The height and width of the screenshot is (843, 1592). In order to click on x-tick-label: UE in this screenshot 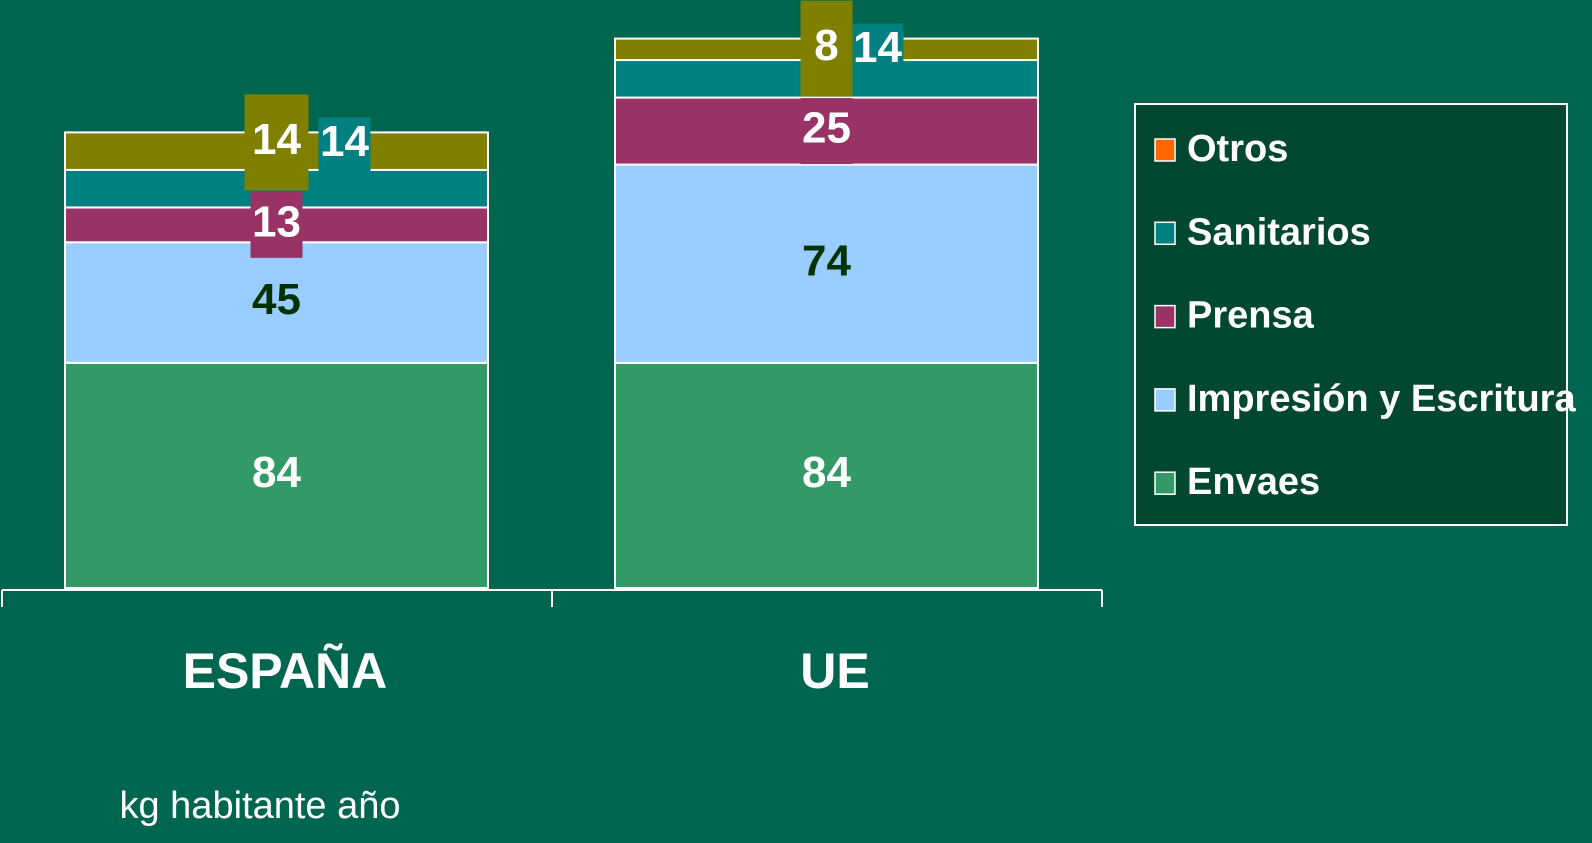, I will do `click(834, 671)`.